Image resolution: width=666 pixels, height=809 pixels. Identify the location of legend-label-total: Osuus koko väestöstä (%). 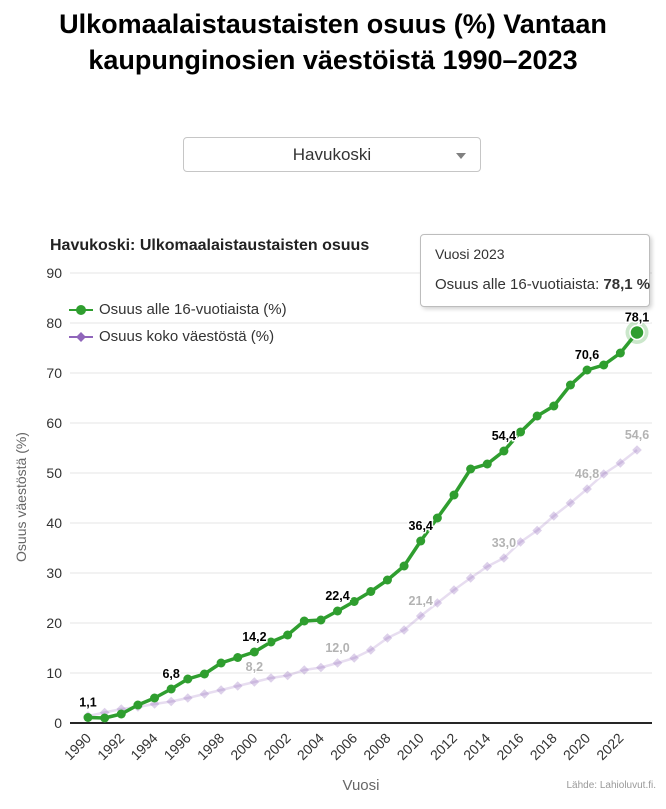
(187, 336).